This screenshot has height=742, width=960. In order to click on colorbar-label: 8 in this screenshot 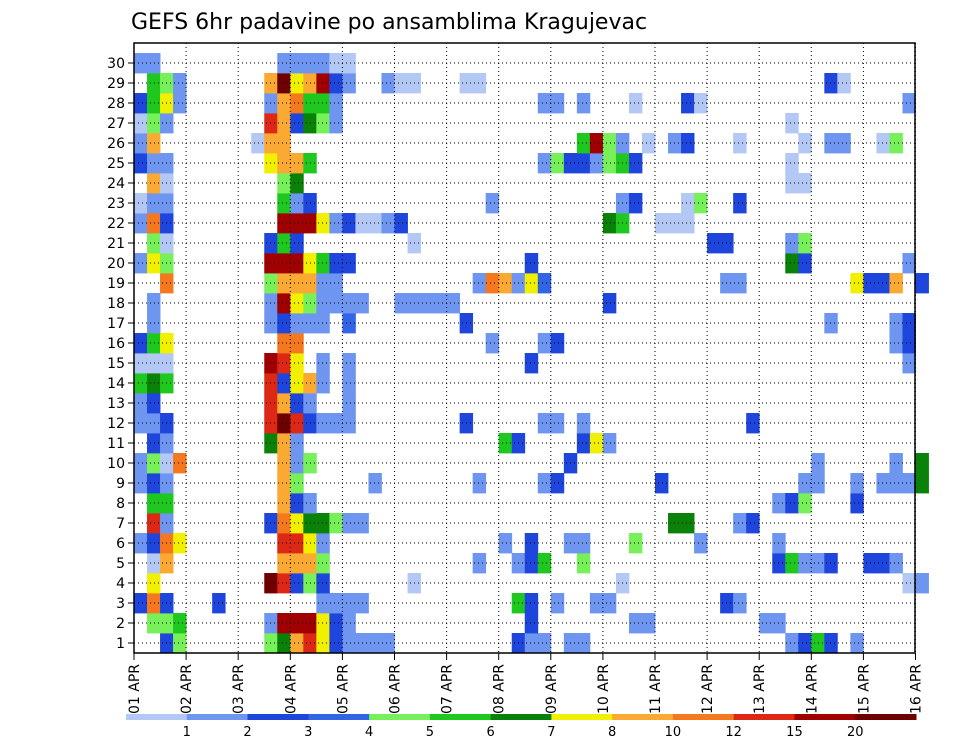, I will do `click(612, 732)`.